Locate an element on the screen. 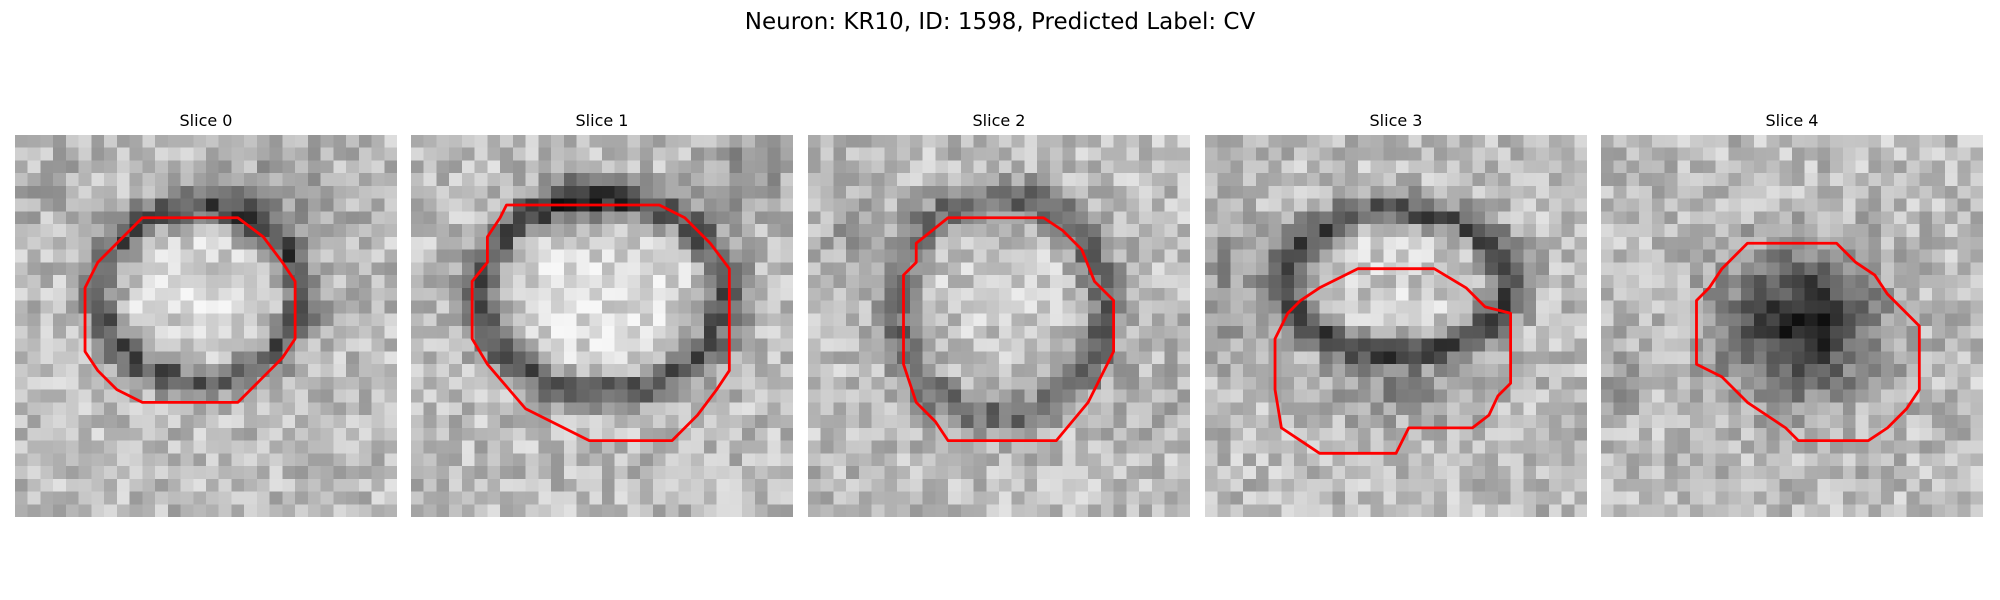 The image size is (2000, 600). slice-title-2: Slice 2 is located at coordinates (999, 120).